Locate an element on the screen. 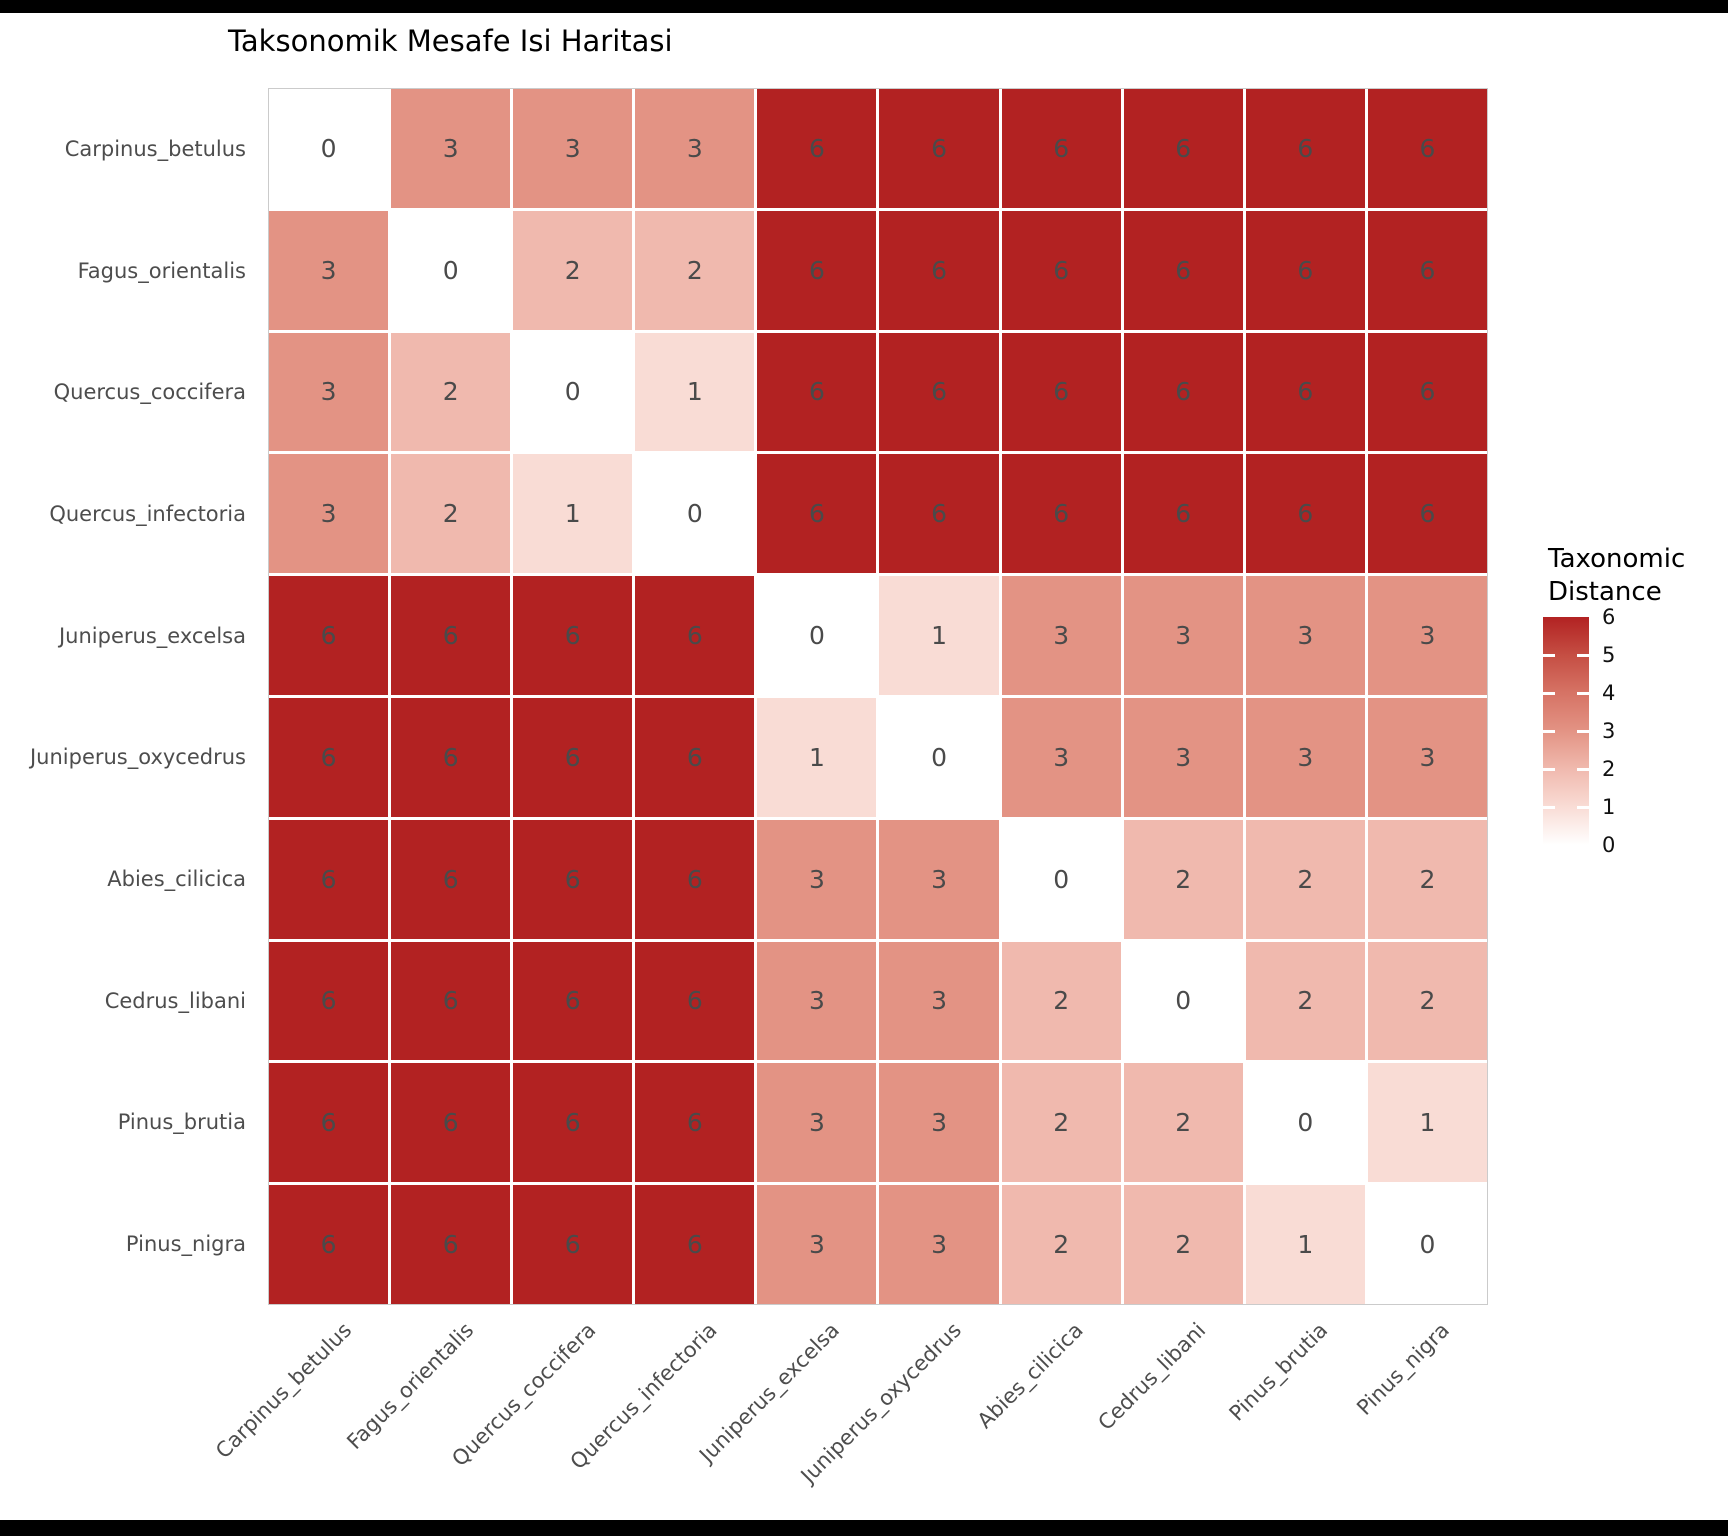  x-axis-label: Pinus_brutia is located at coordinates (1278, 1372).